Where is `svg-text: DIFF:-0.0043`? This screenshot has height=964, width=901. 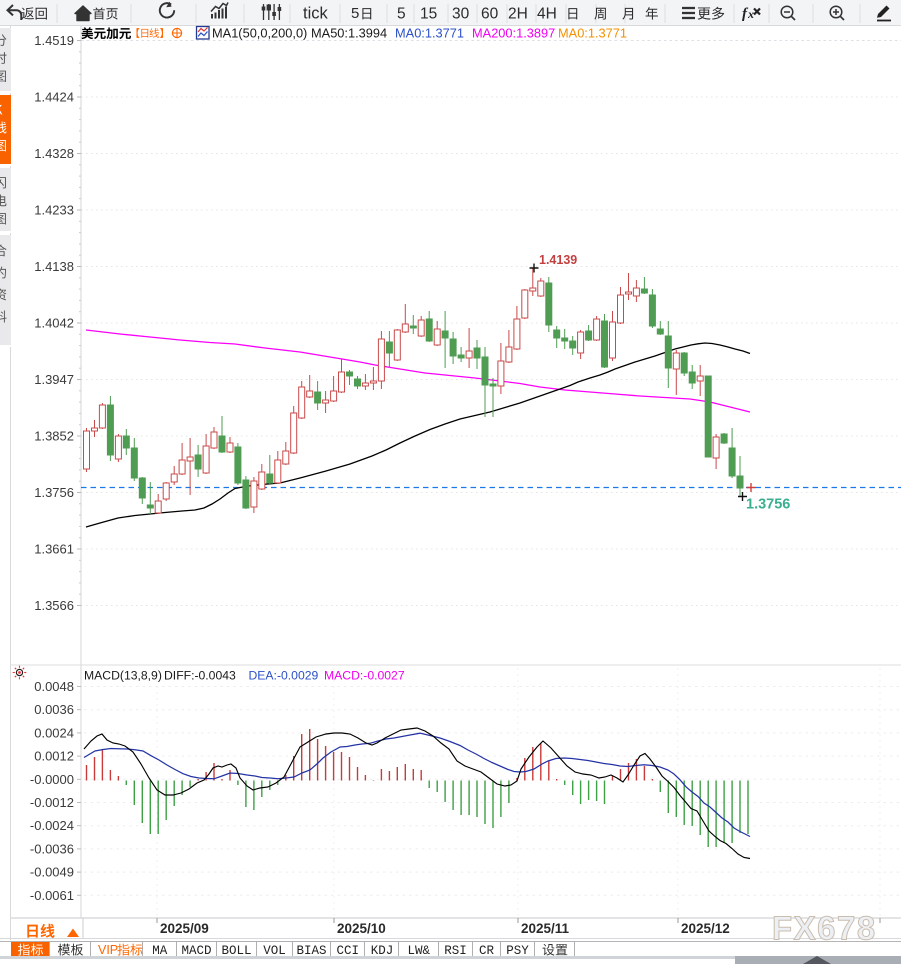 svg-text: DIFF:-0.0043 is located at coordinates (200, 676).